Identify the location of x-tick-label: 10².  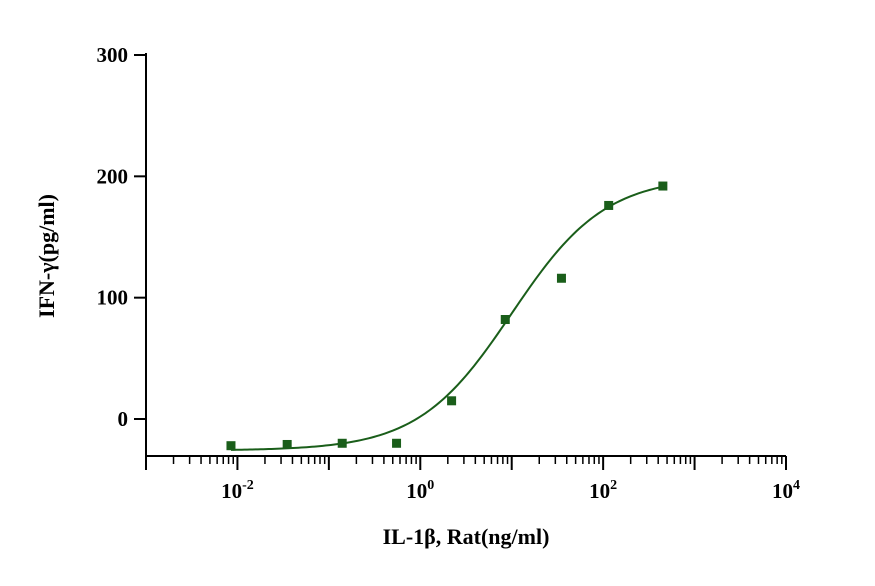
(603, 490).